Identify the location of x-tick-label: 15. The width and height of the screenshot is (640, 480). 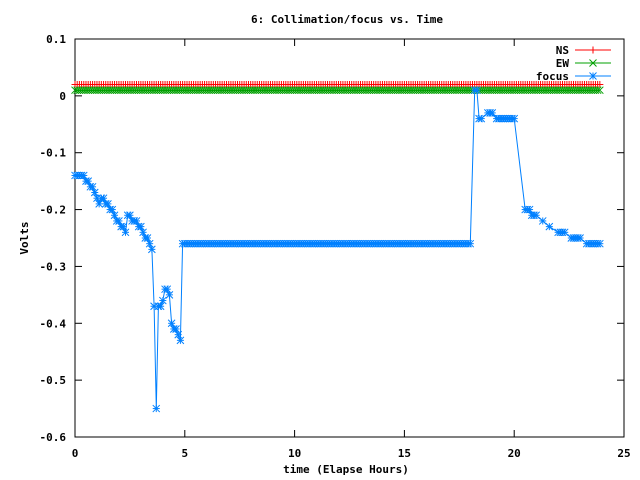
(404, 453).